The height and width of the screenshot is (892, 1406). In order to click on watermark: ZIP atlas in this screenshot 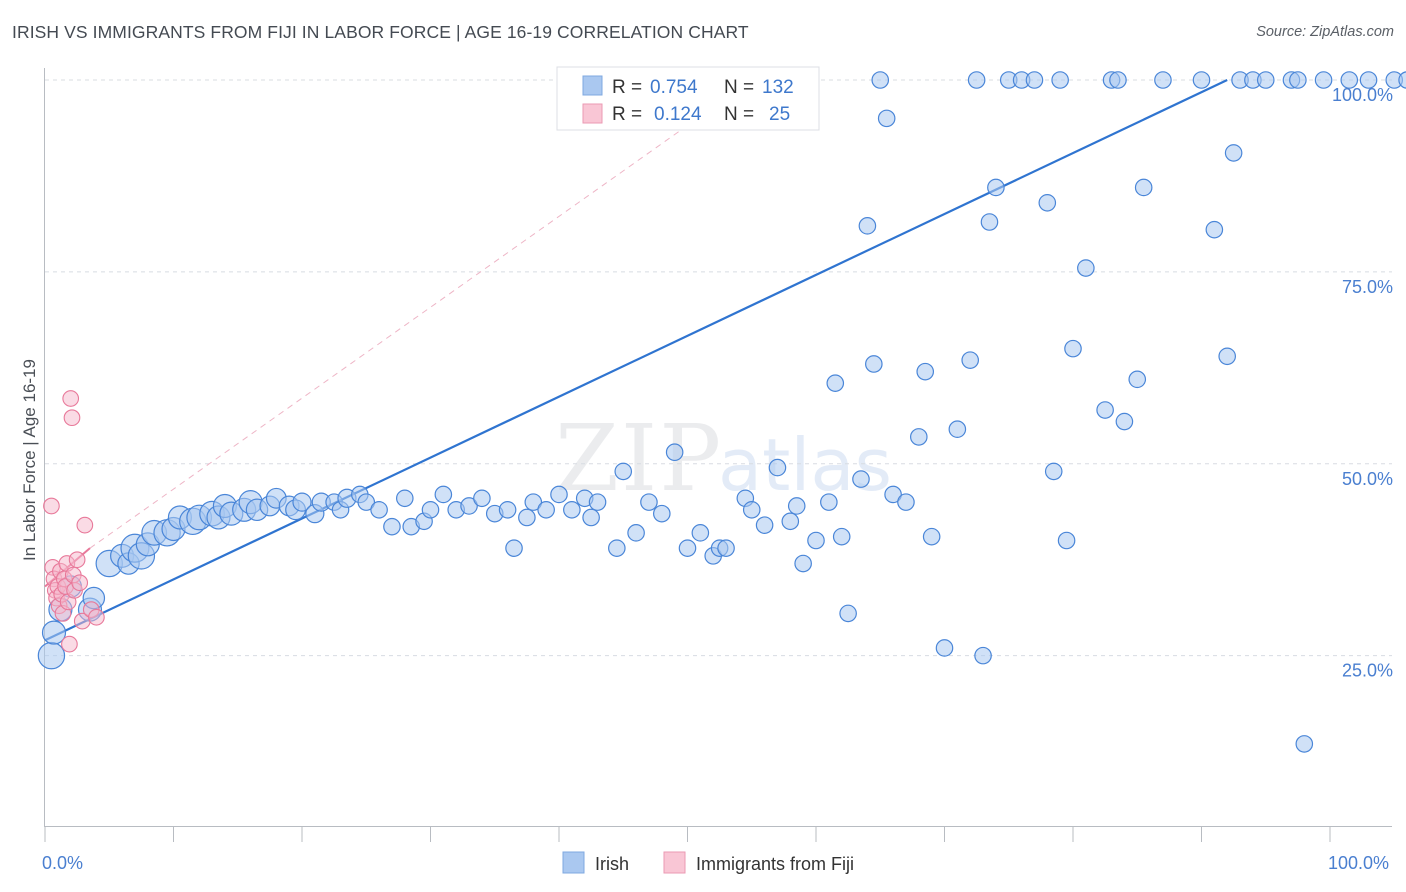, I will do `click(723, 458)`.